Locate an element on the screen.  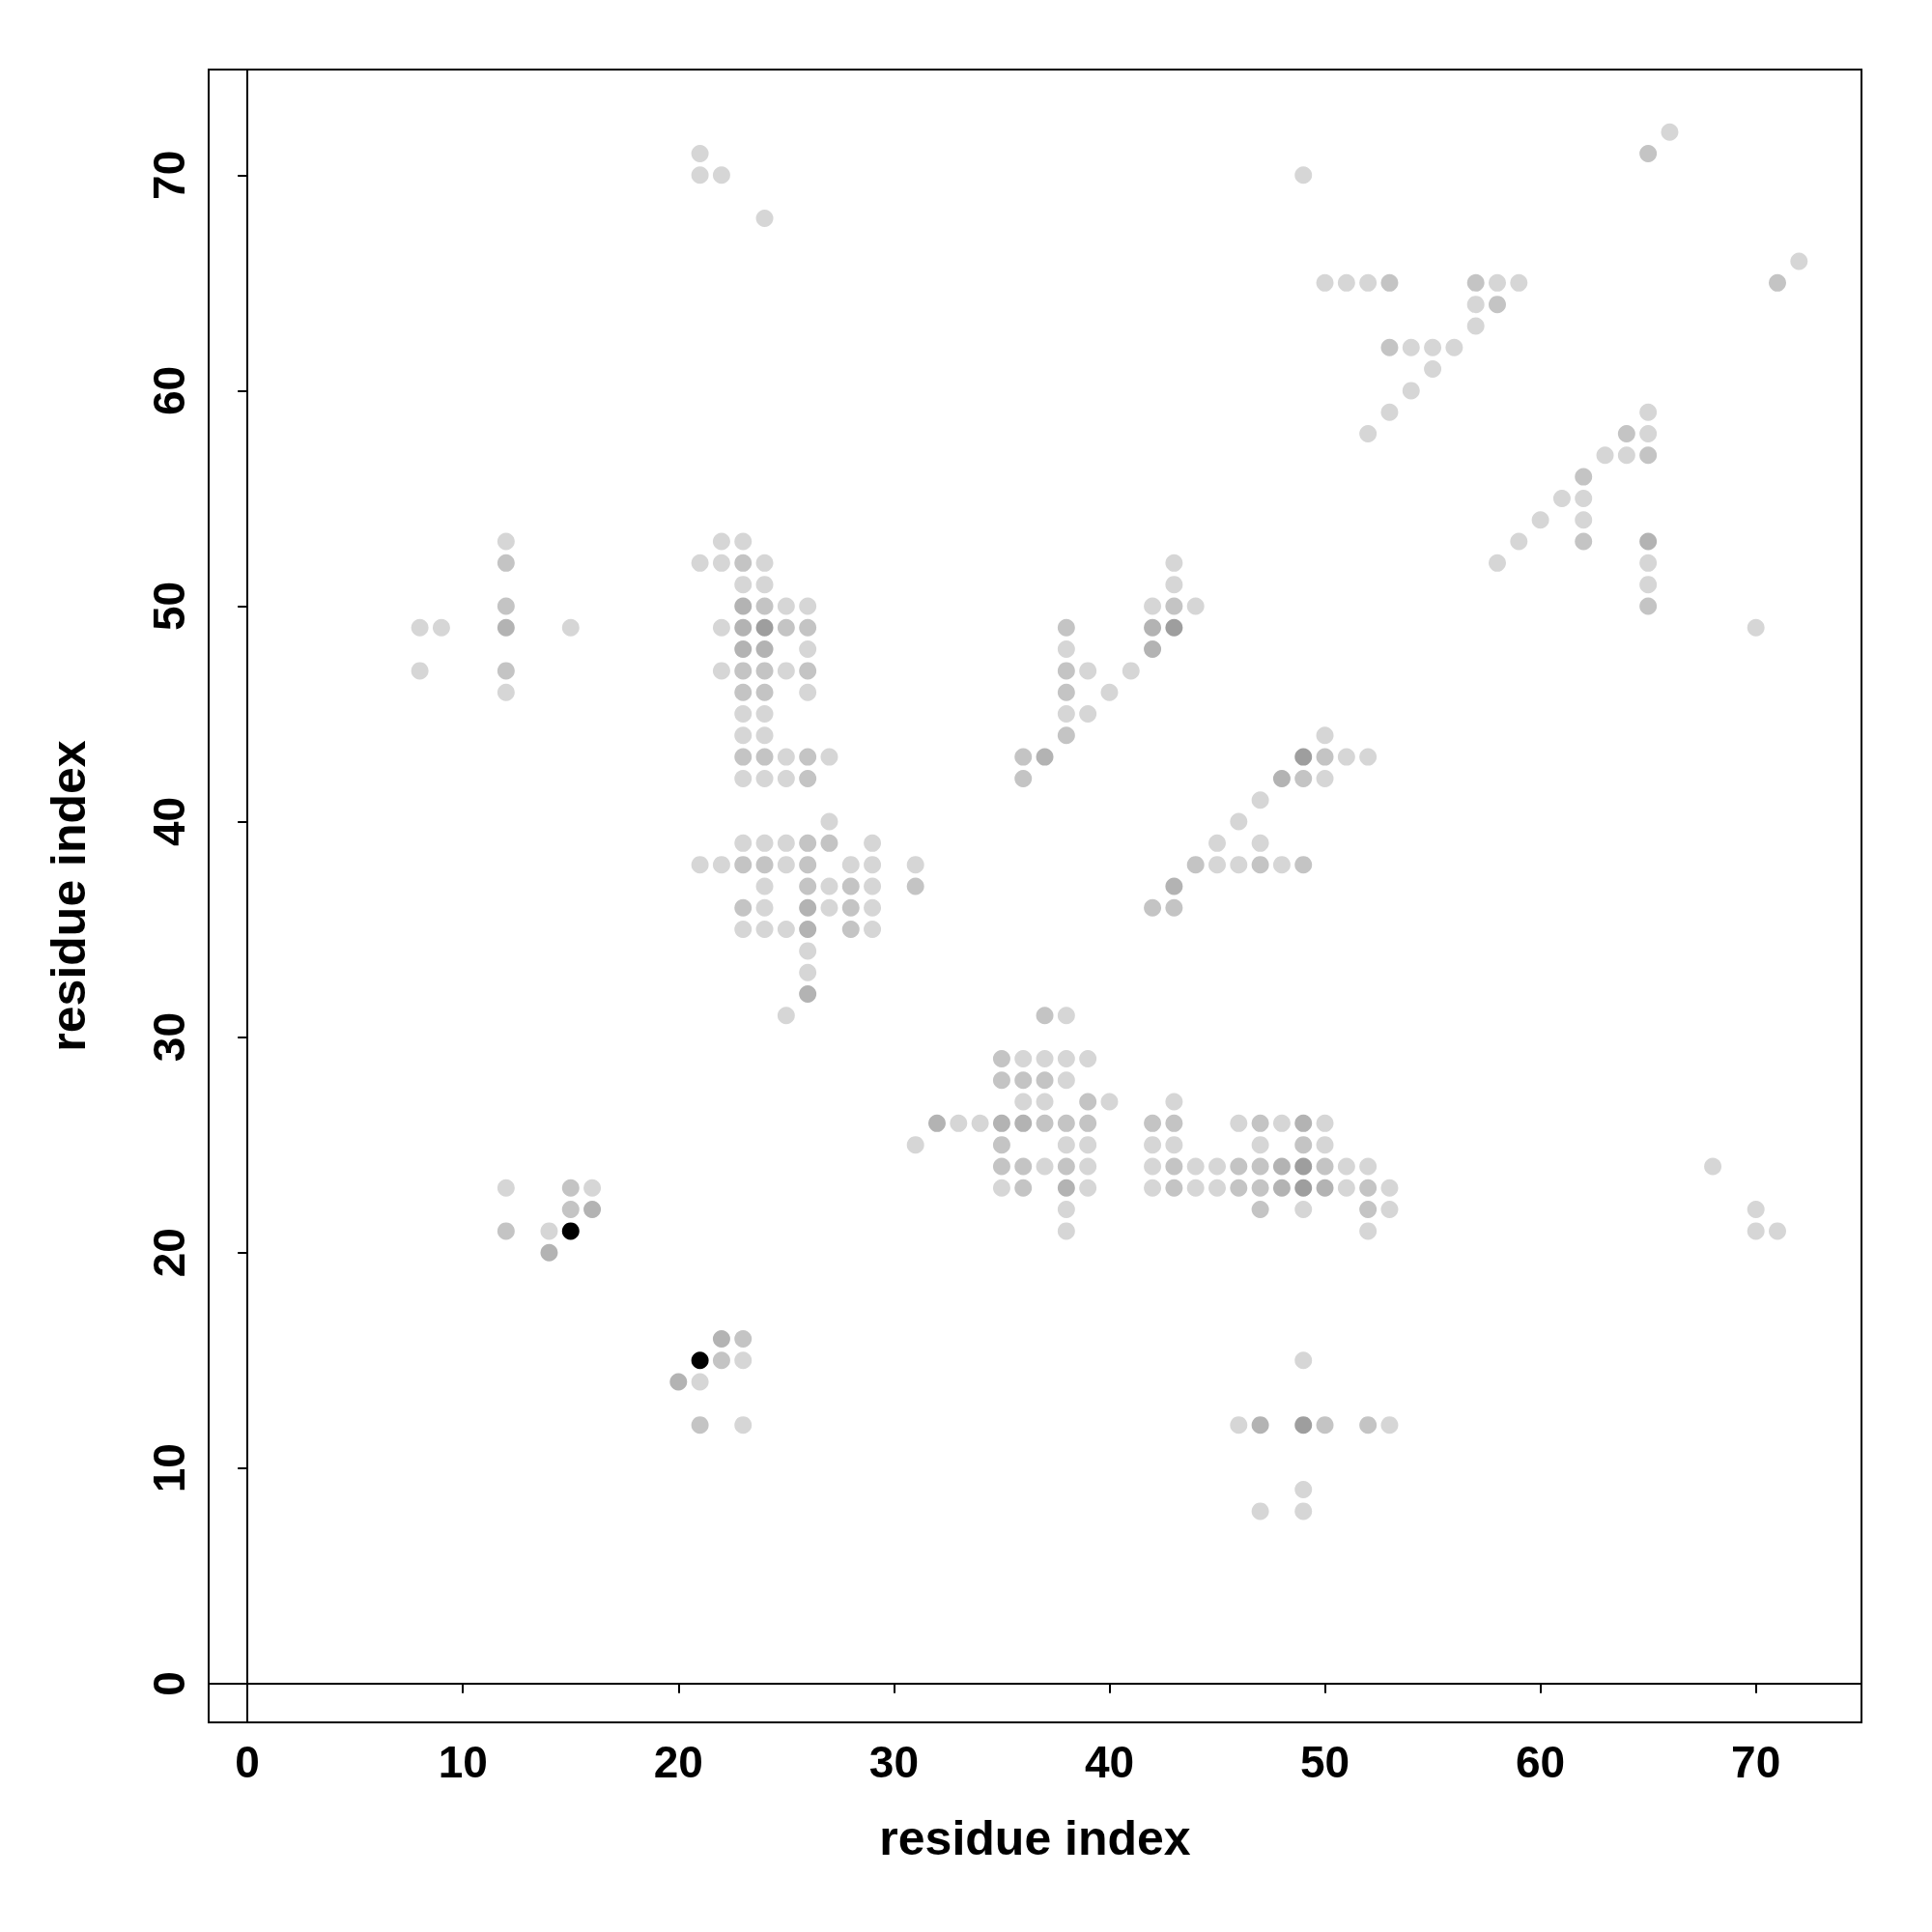
x-tick-label: 0 is located at coordinates (248, 1762).